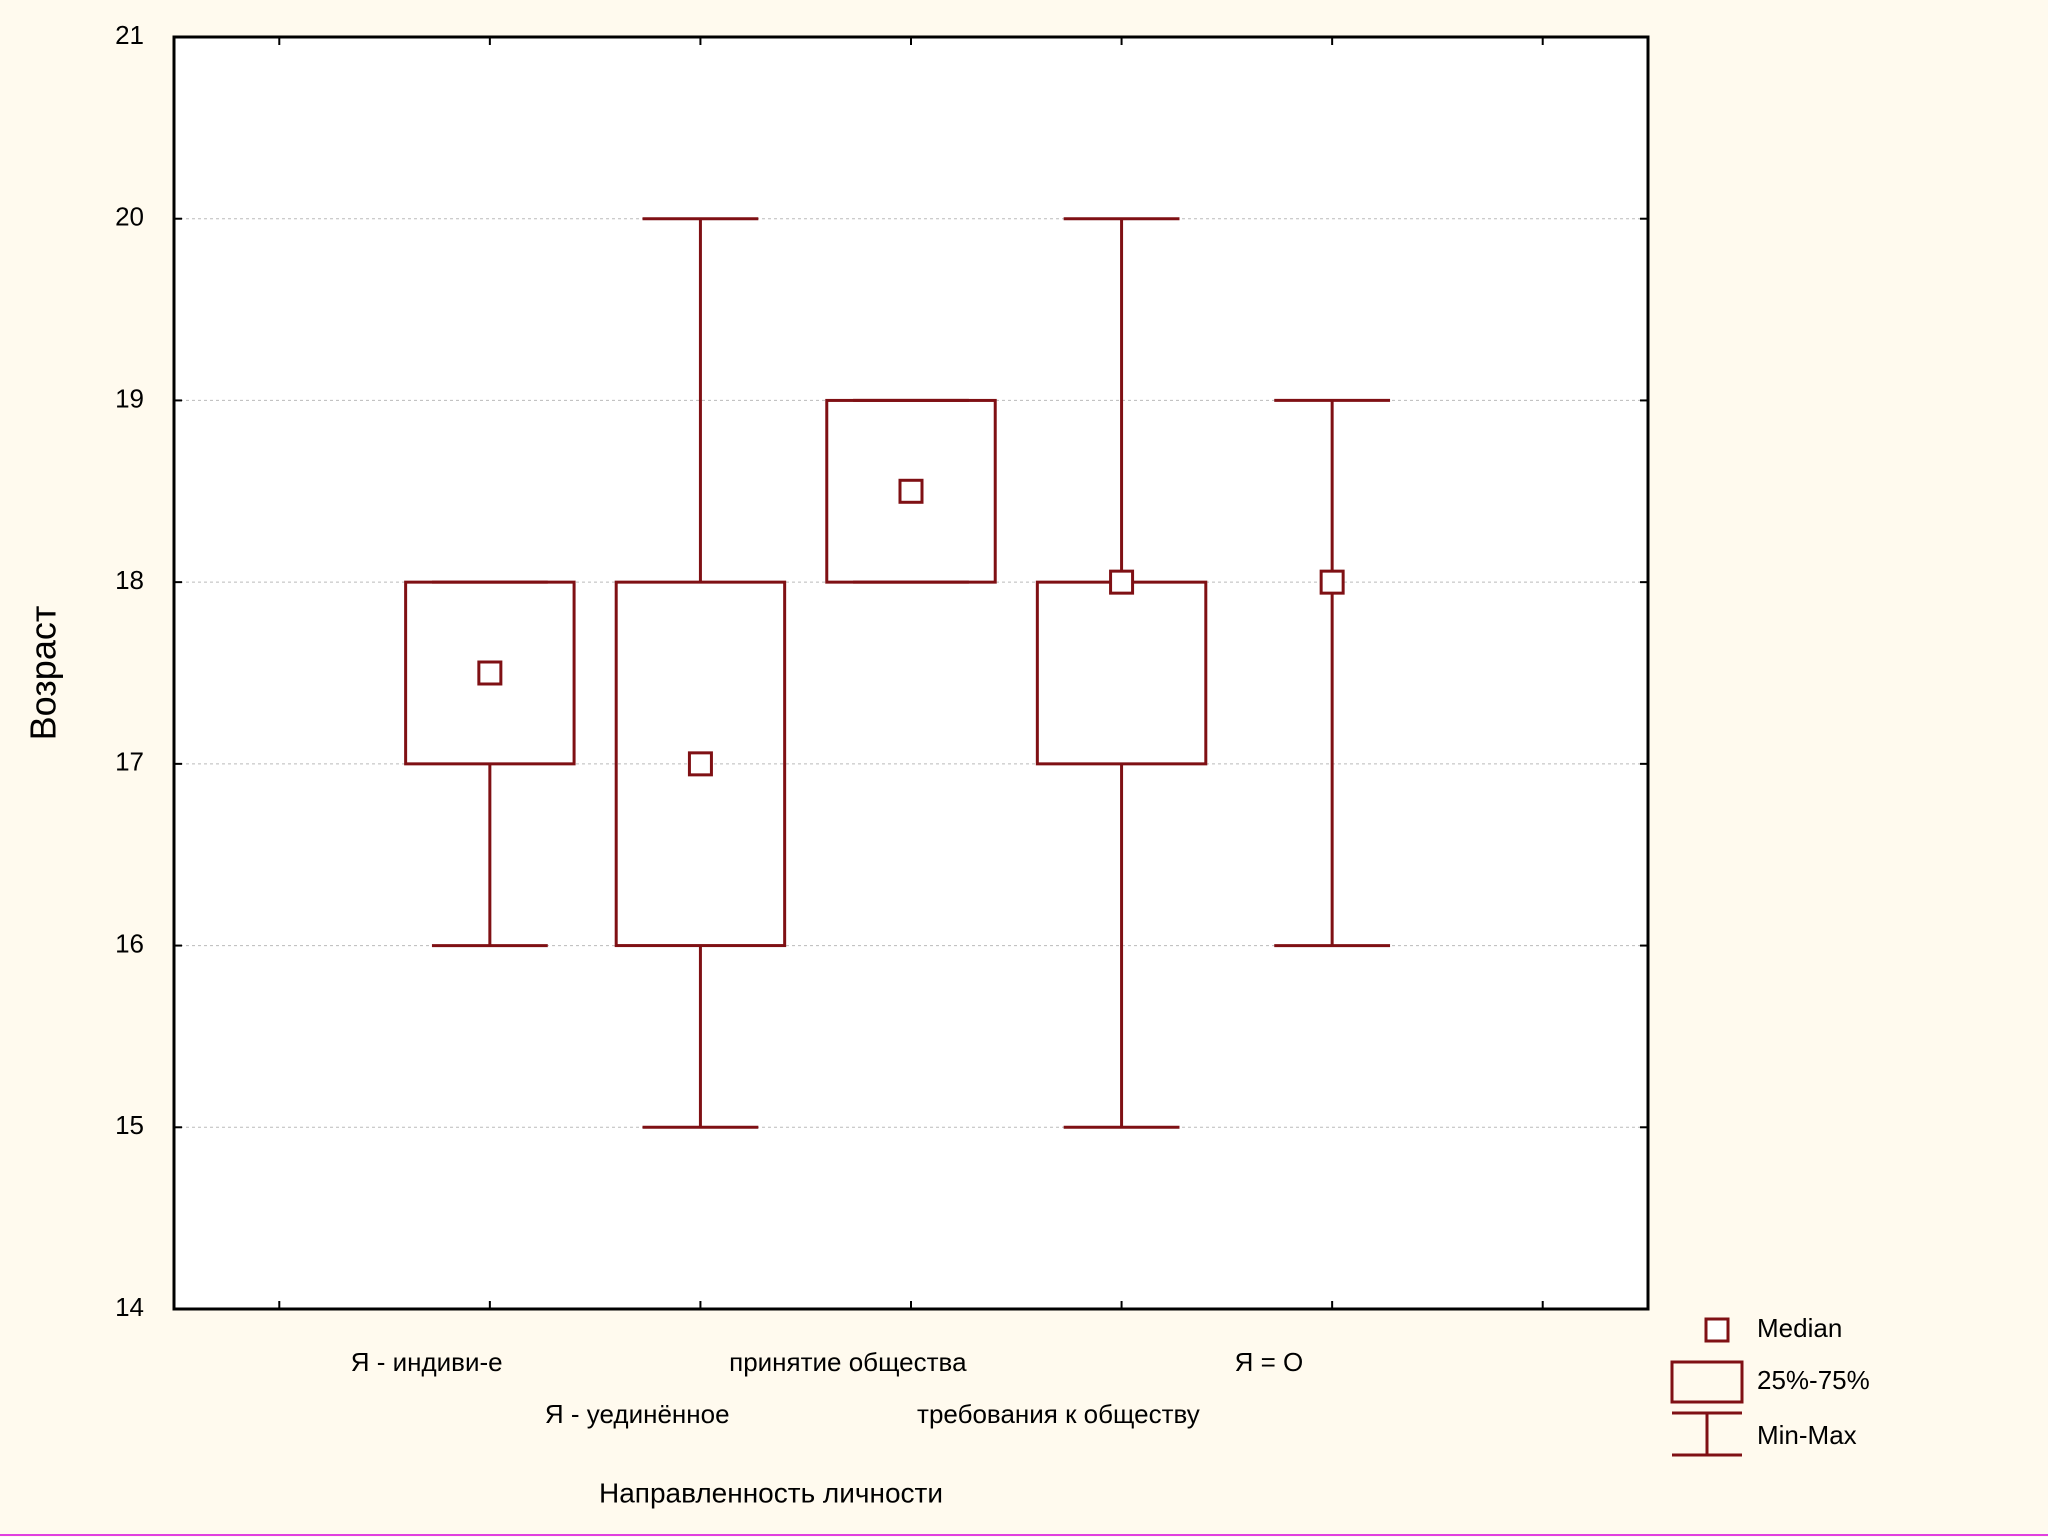 Image resolution: width=2048 pixels, height=1537 pixels. I want to click on x-tick-label: Я - уединённое, so click(637, 1414).